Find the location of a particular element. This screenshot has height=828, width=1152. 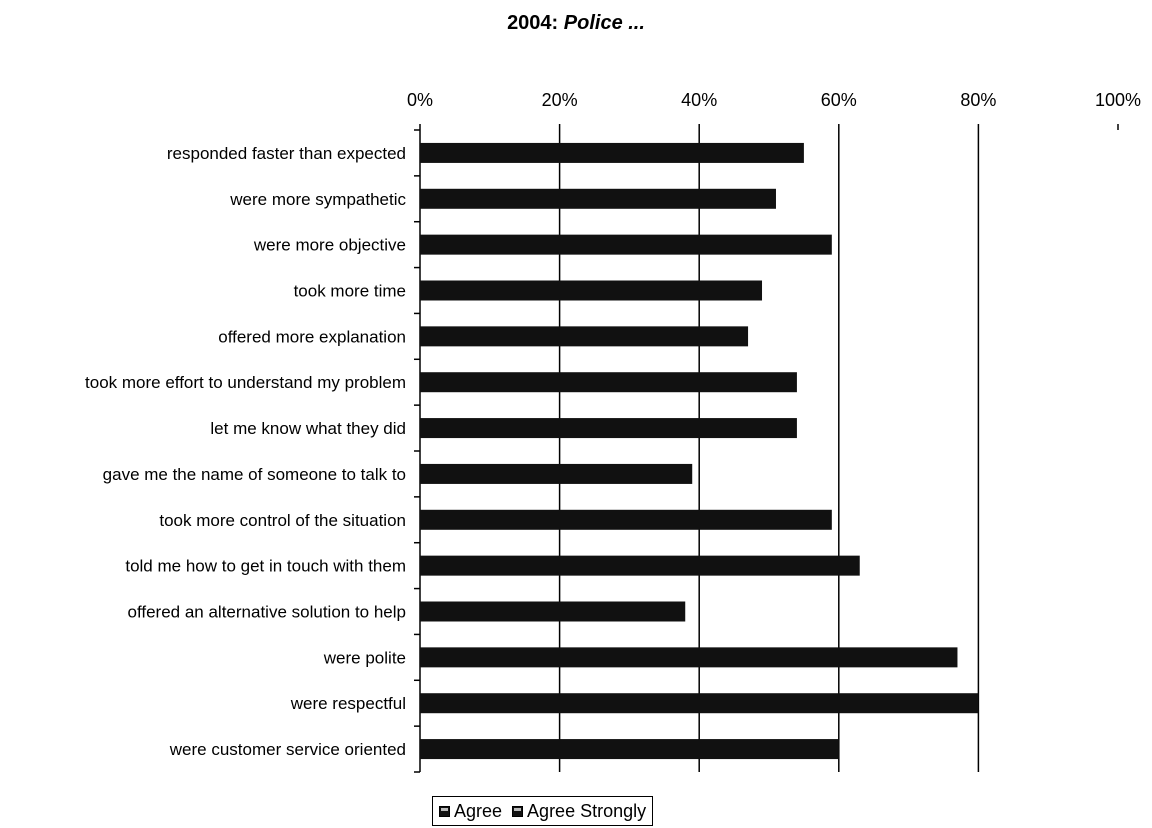

x-tick-label: 40% is located at coordinates (699, 100).